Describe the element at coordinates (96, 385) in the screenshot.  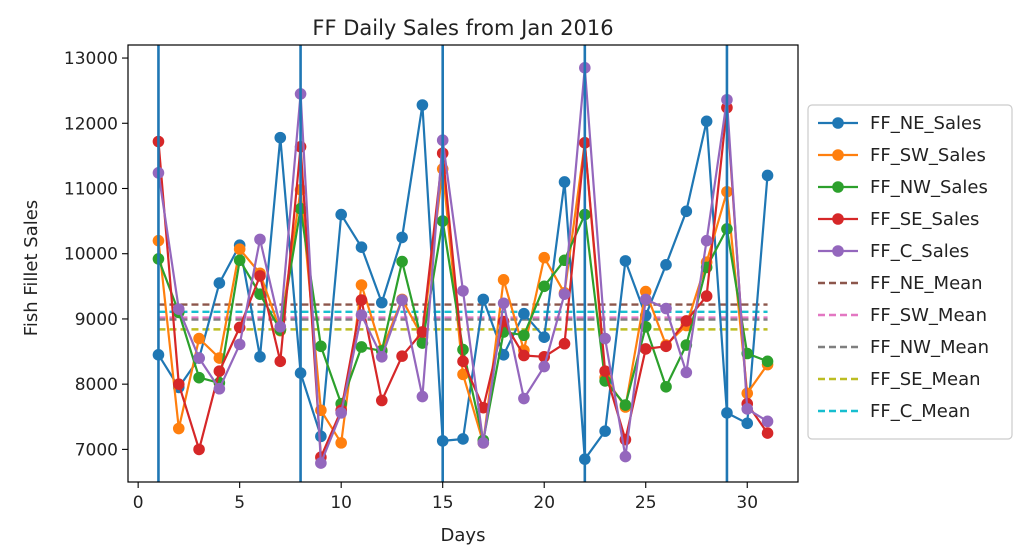
I see `y-tick-label: 8000` at that location.